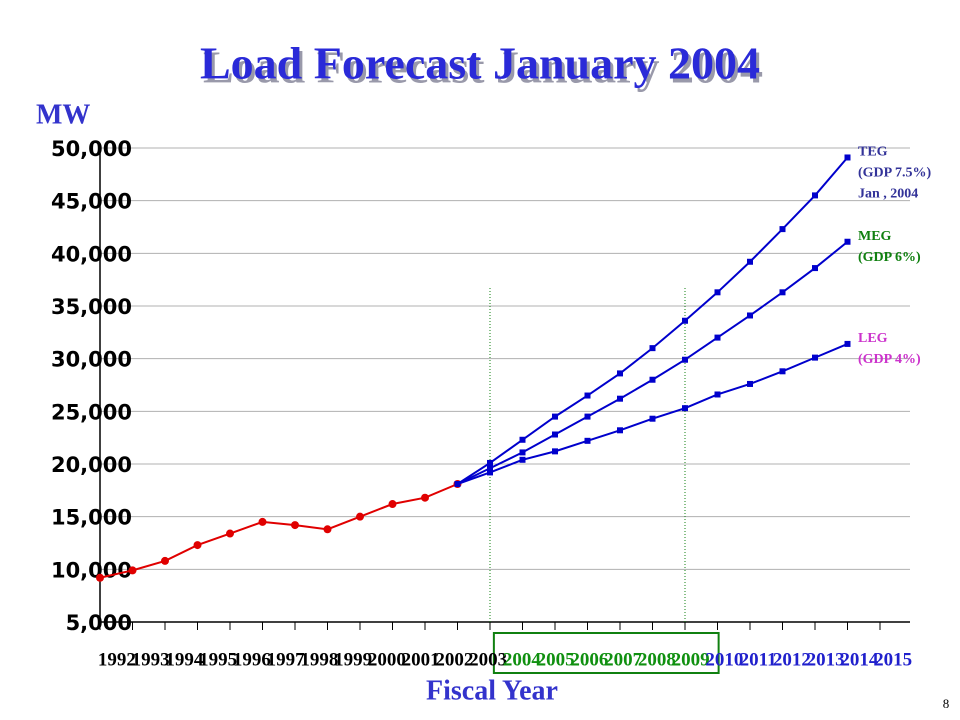  I want to click on x-tick-label: 2010, so click(724, 659).